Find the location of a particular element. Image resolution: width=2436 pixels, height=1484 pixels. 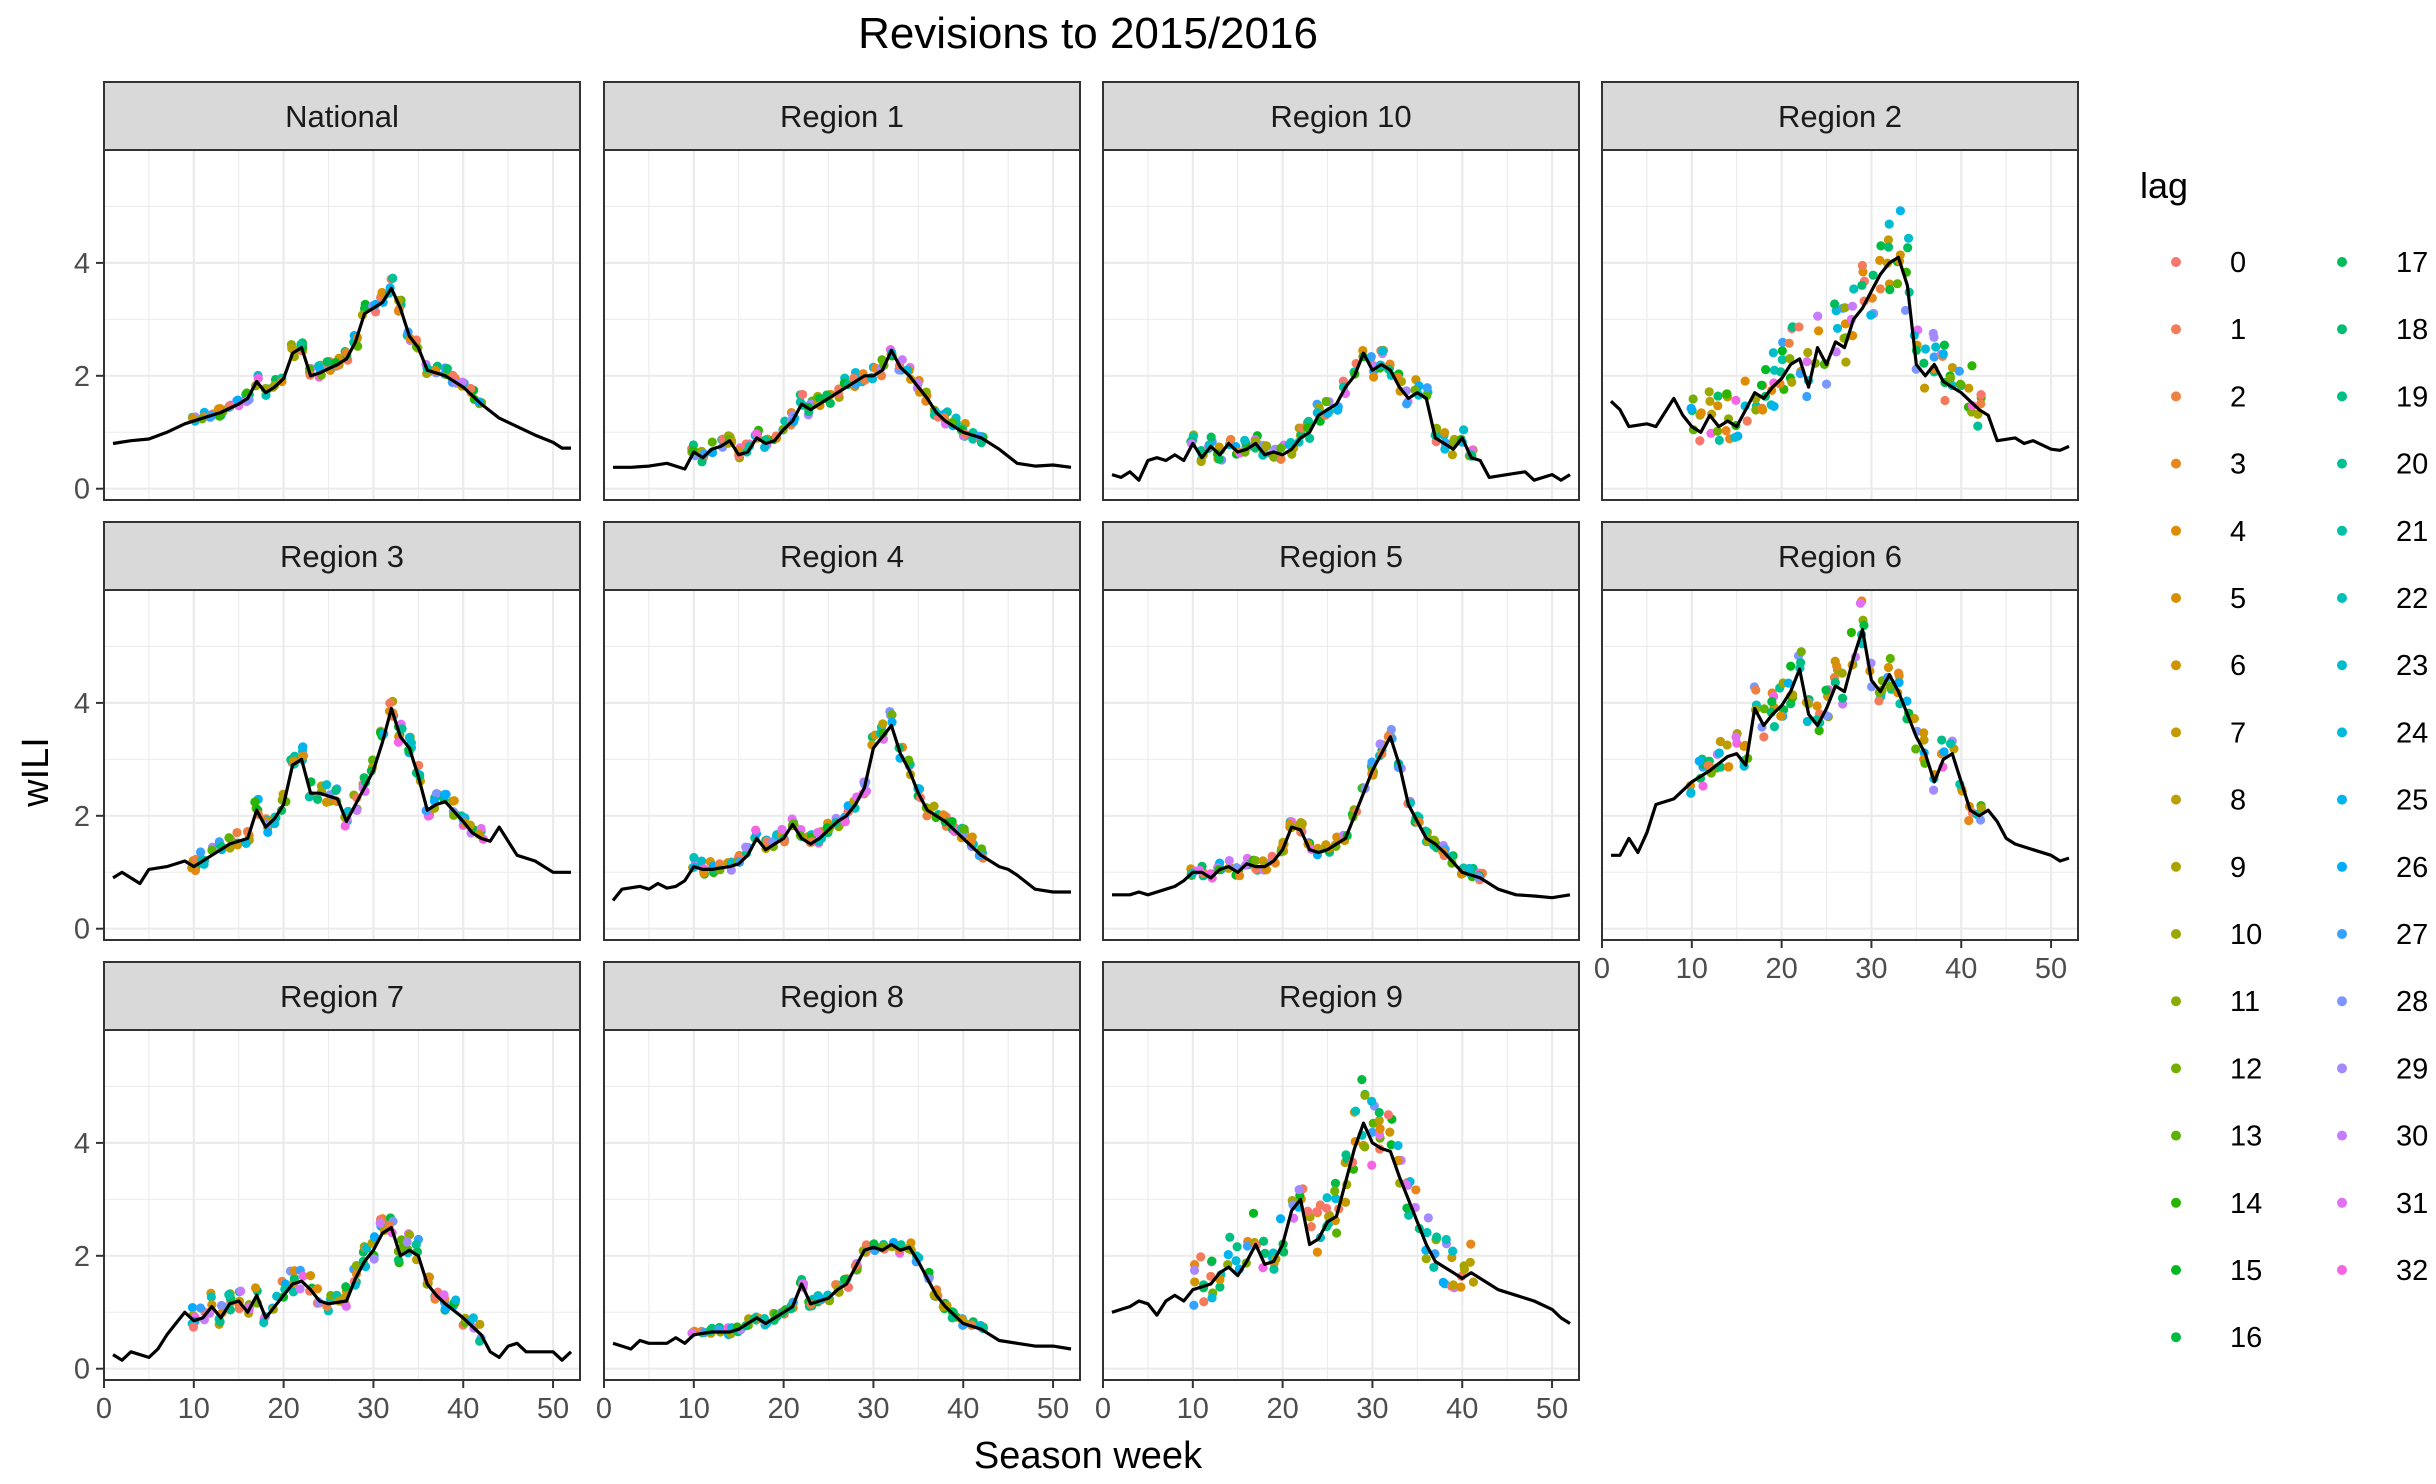

legend-label: 14 is located at coordinates (2246, 1204).